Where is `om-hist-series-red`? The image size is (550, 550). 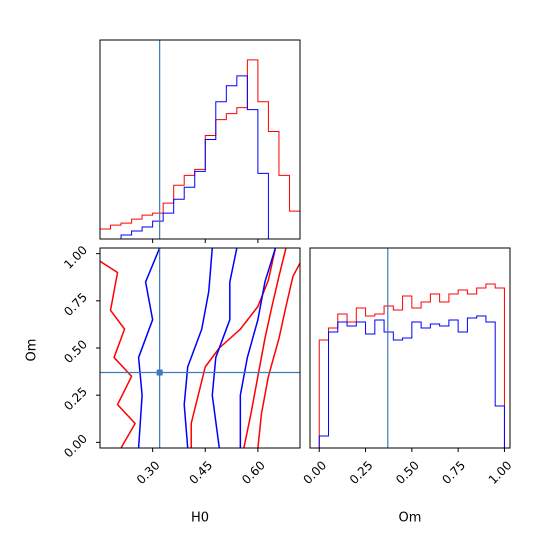 om-hist-series-red is located at coordinates (411, 365).